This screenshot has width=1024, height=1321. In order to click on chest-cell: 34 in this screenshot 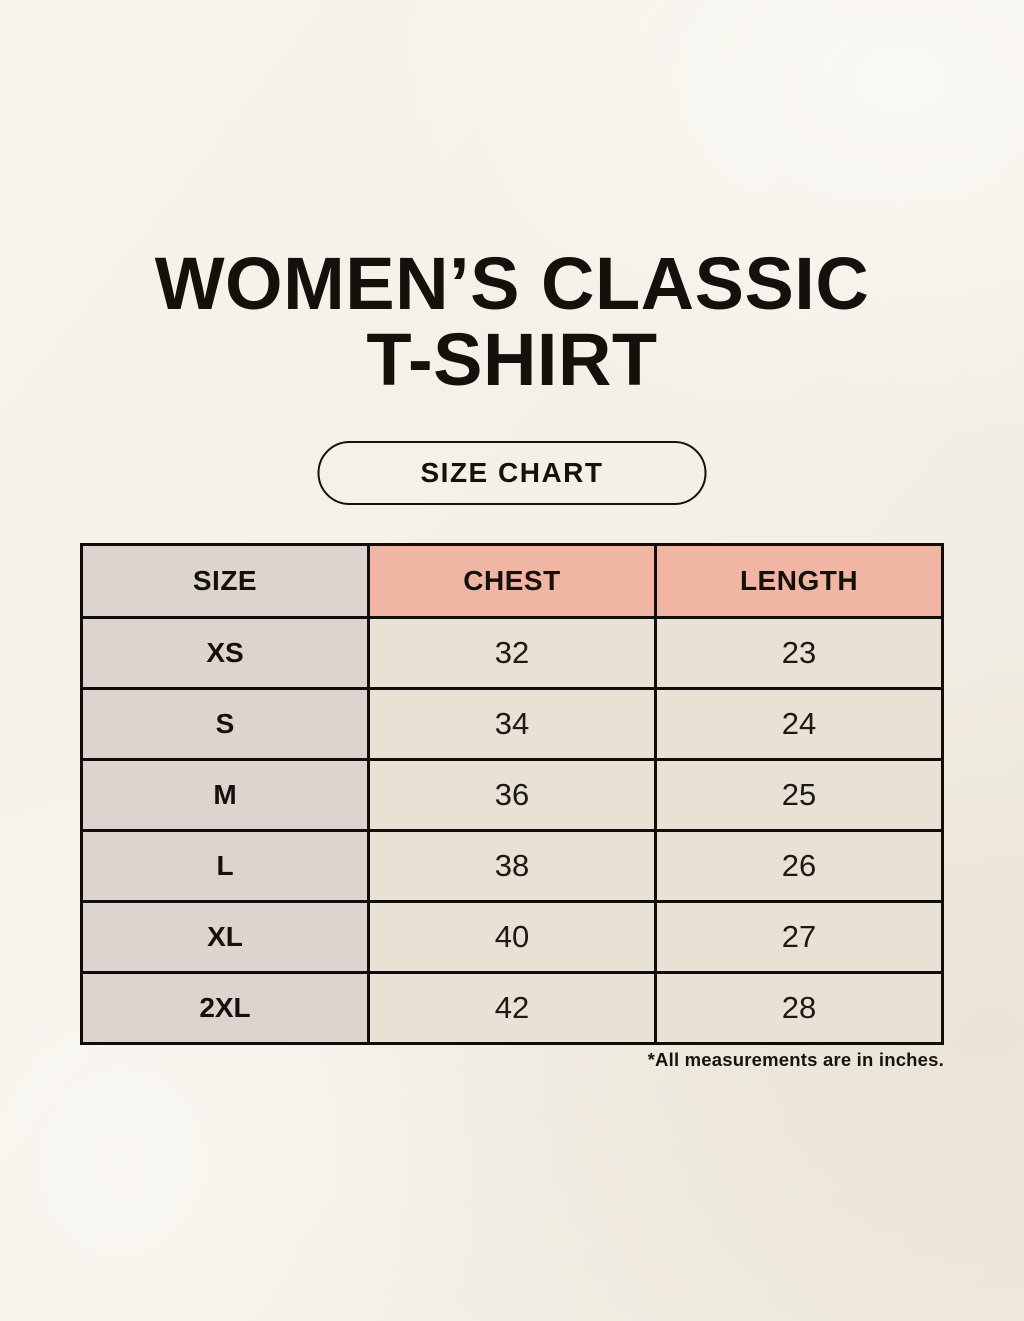, I will do `click(512, 724)`.